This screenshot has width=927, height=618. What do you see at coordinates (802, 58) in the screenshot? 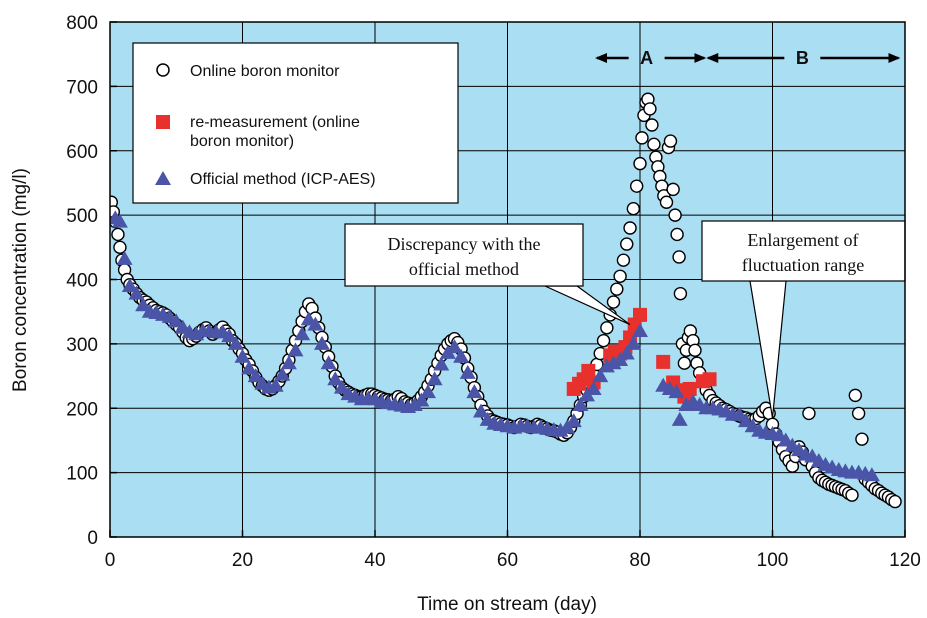
I see `region-b-label: B` at bounding box center [802, 58].